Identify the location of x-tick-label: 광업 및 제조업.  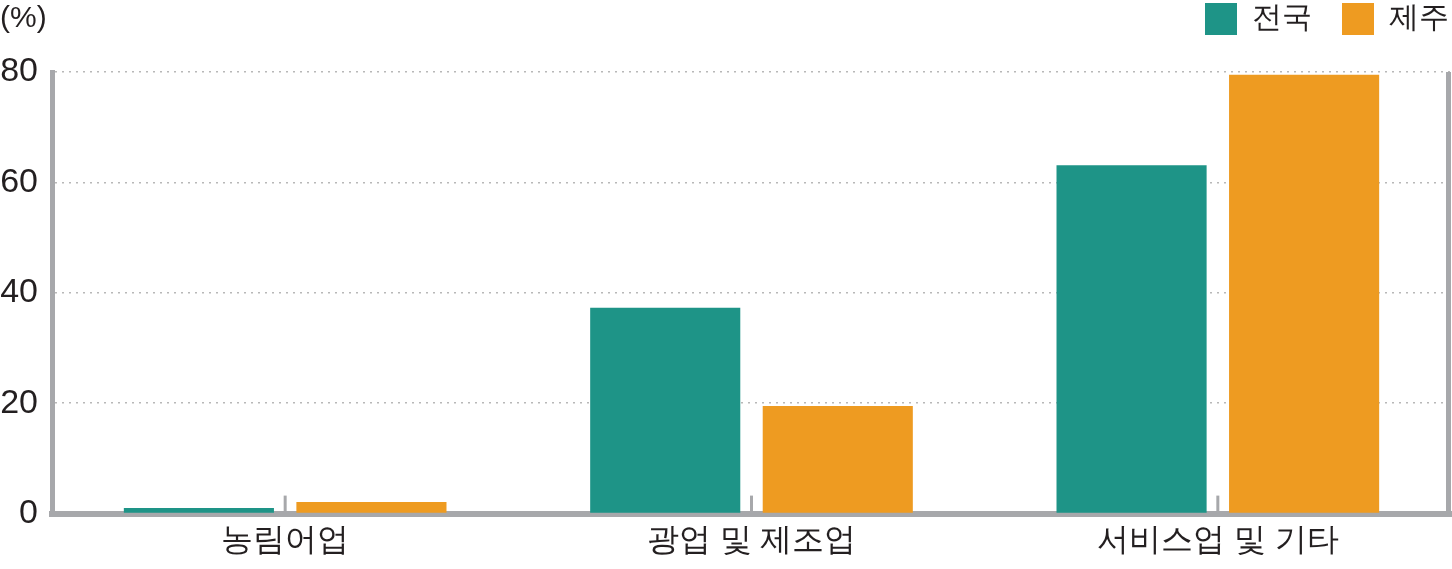
(751, 538).